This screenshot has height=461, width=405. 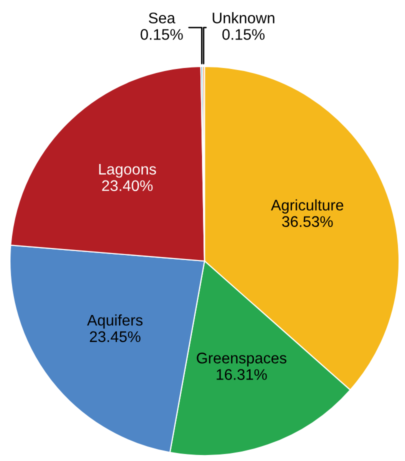 I want to click on slice-label: Greenspaces, so click(x=241, y=359).